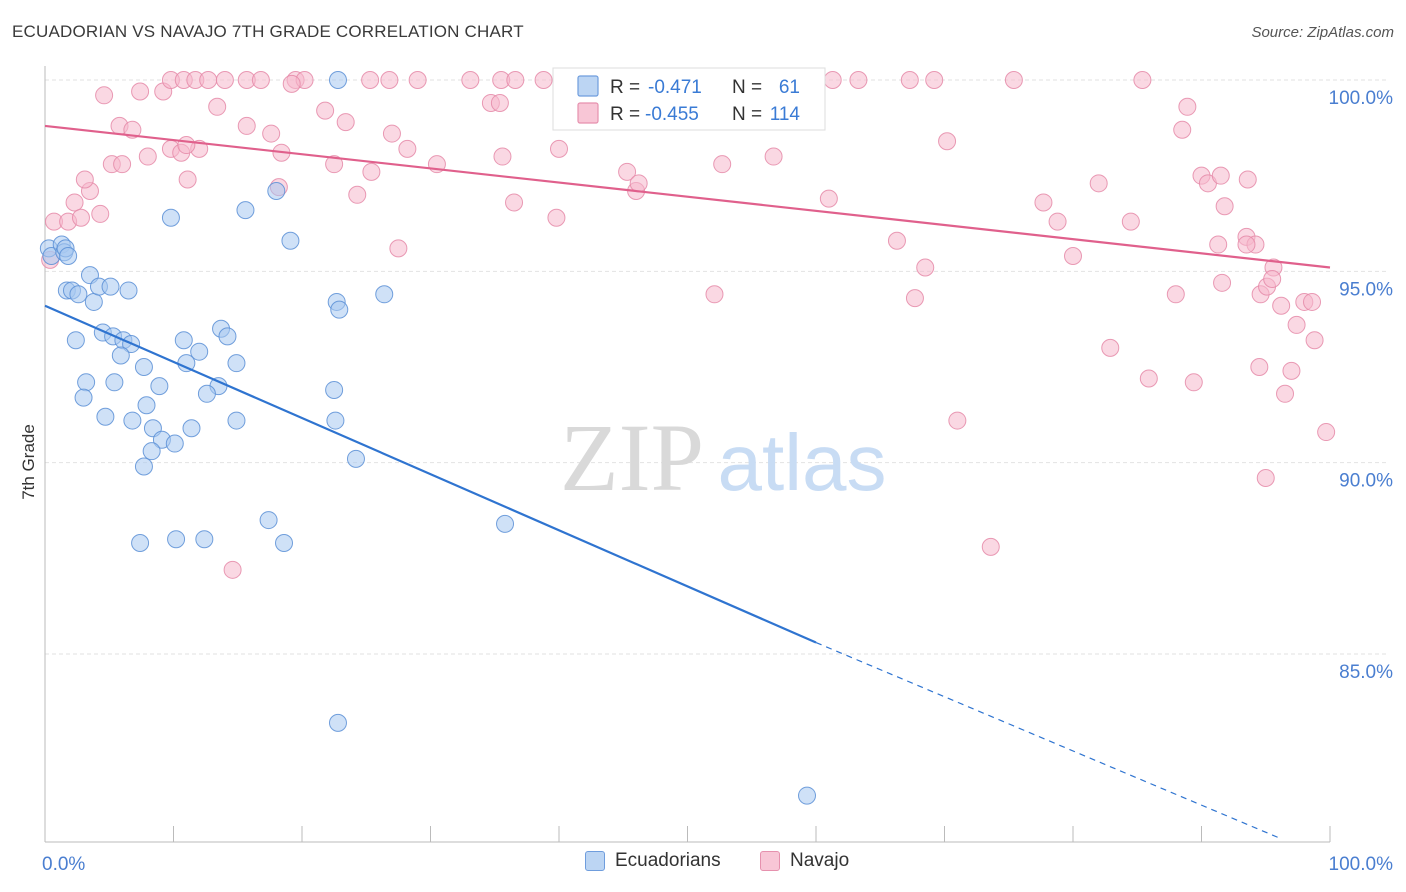 The image size is (1406, 892). I want to click on legend-item-navajo: Navajo, so click(804, 861).